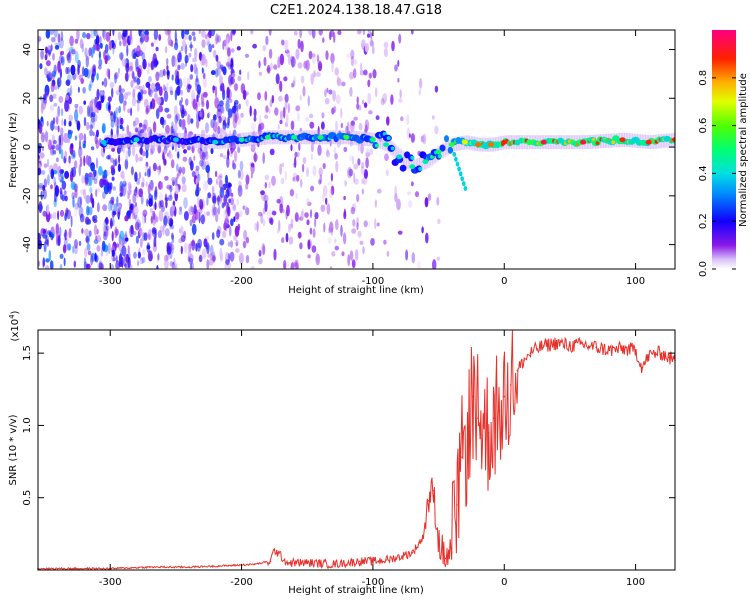  What do you see at coordinates (635, 582) in the screenshot?
I see `x-tick-label: 100` at bounding box center [635, 582].